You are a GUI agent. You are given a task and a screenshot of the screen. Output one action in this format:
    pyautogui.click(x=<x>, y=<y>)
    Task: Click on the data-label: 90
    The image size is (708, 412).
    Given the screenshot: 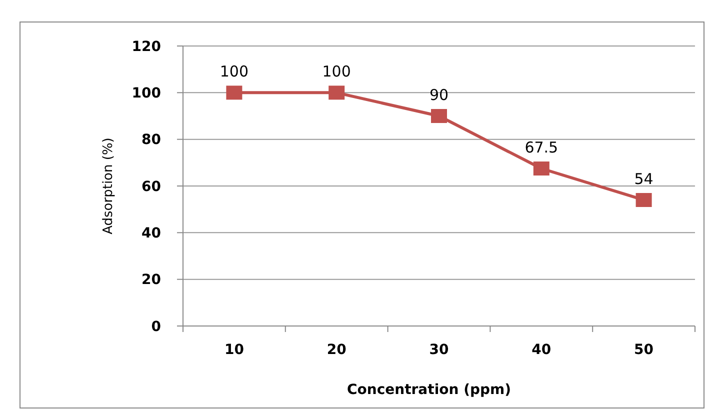 What is the action you would take?
    pyautogui.click(x=439, y=95)
    